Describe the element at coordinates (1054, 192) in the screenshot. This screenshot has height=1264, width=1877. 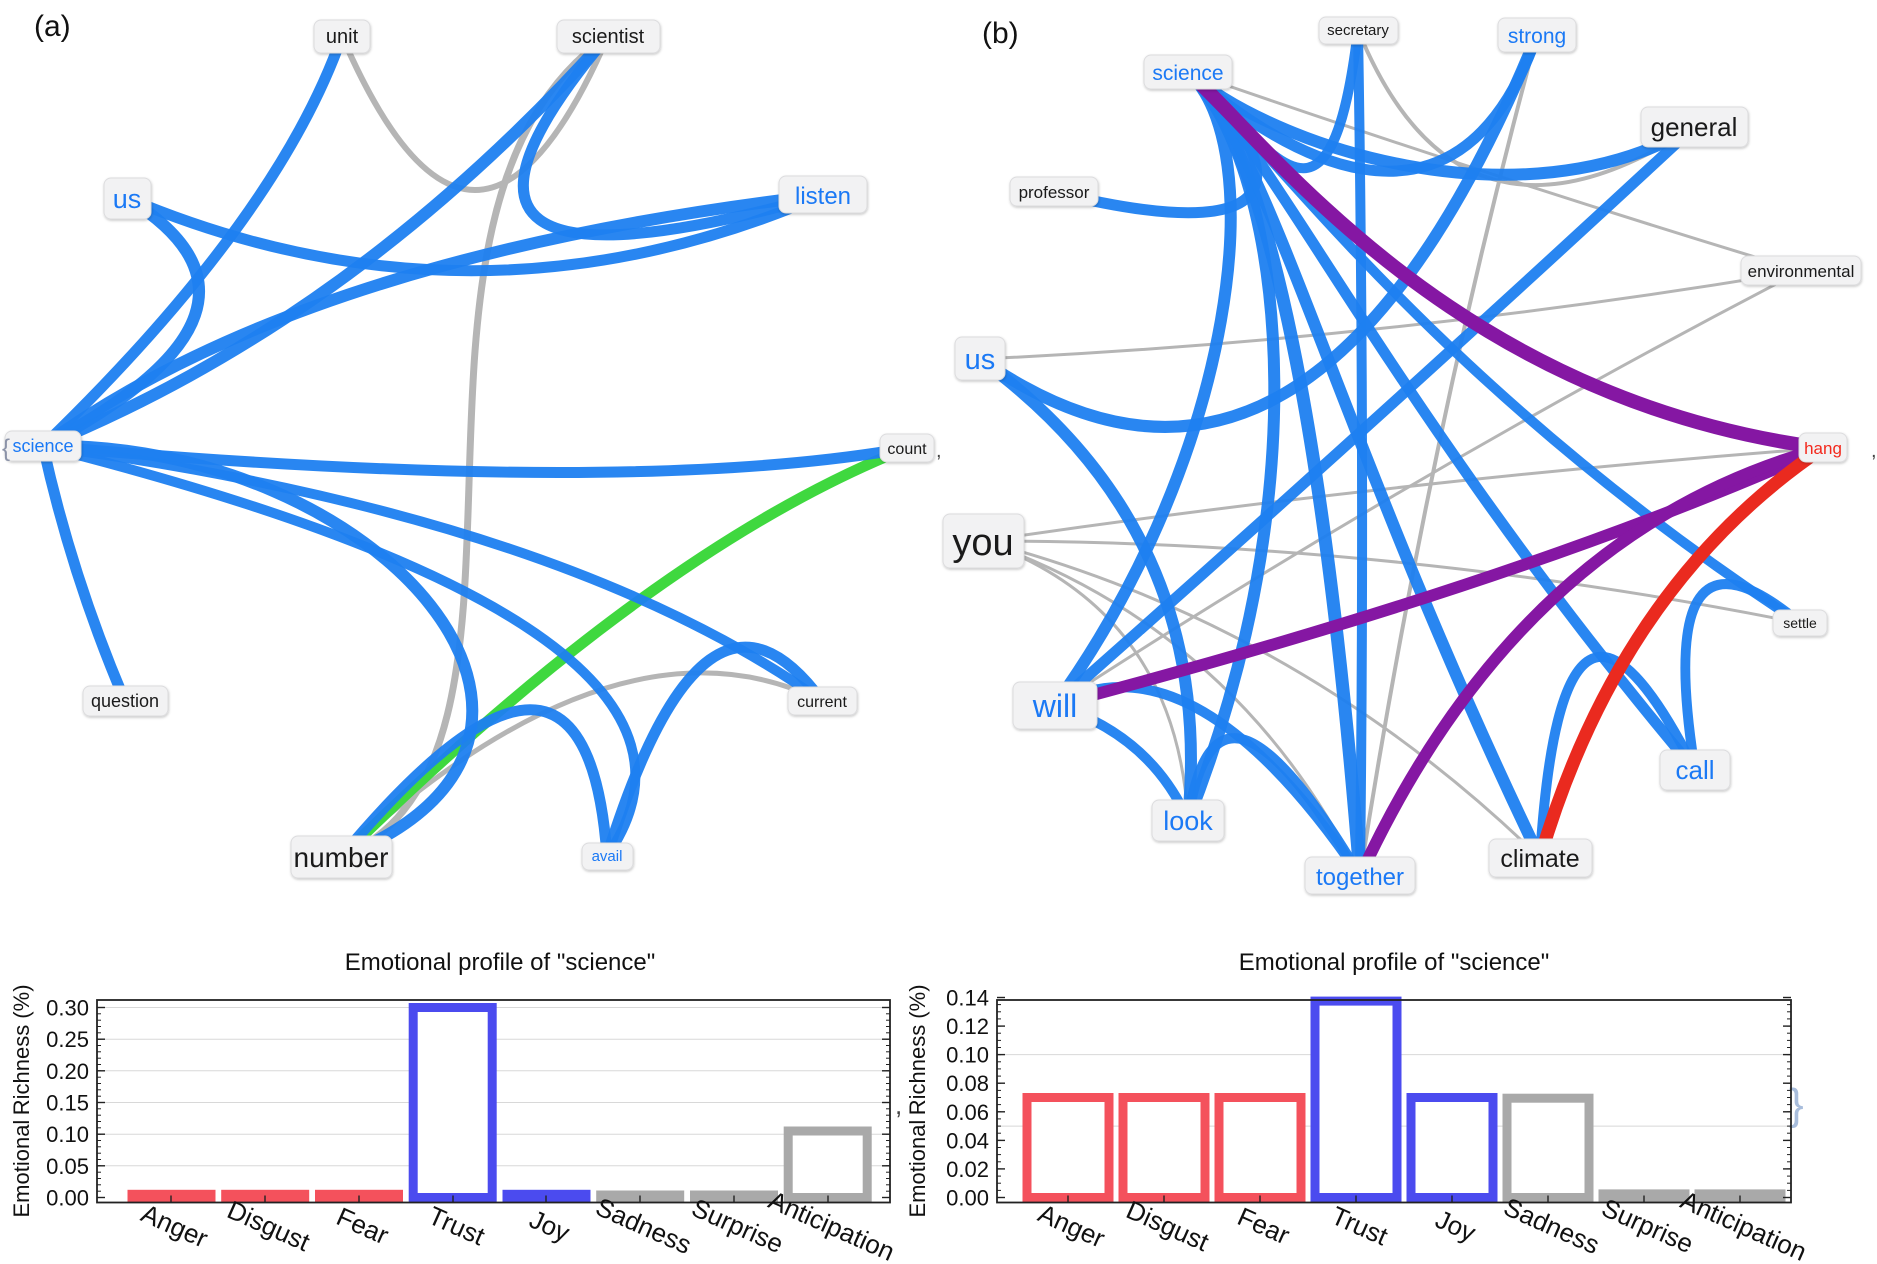
I see `svg-text: professor` at that location.